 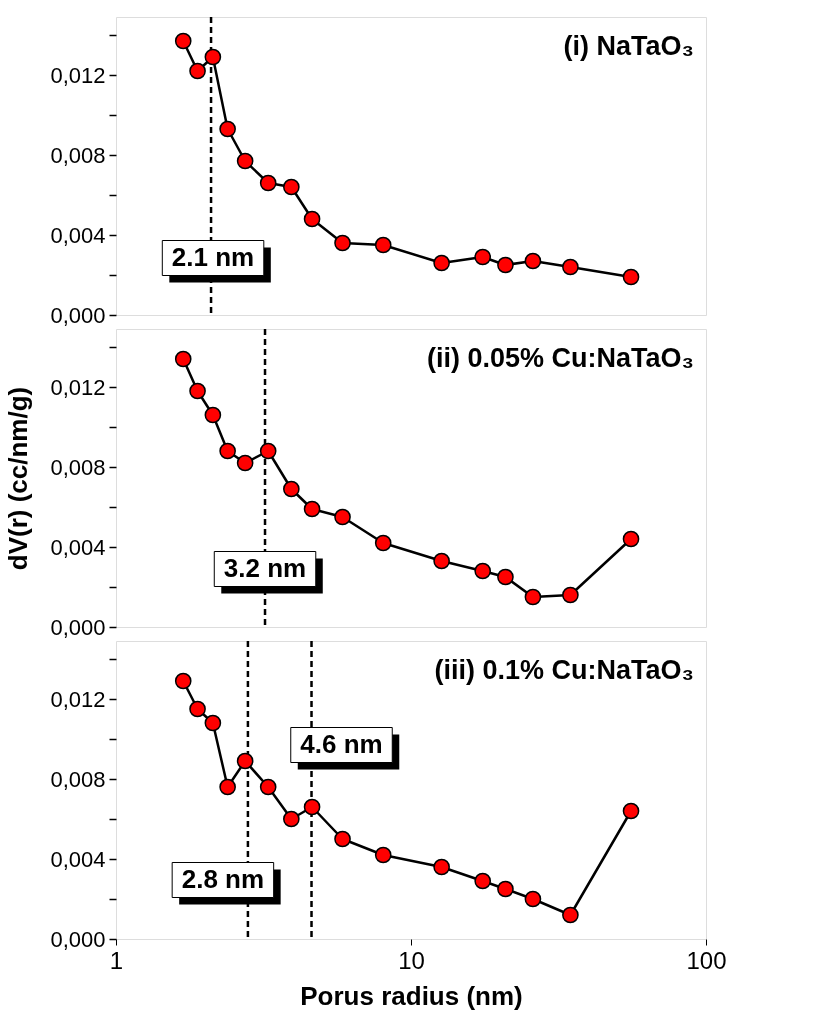 I want to click on x-tick-label: 1, so click(x=116, y=960).